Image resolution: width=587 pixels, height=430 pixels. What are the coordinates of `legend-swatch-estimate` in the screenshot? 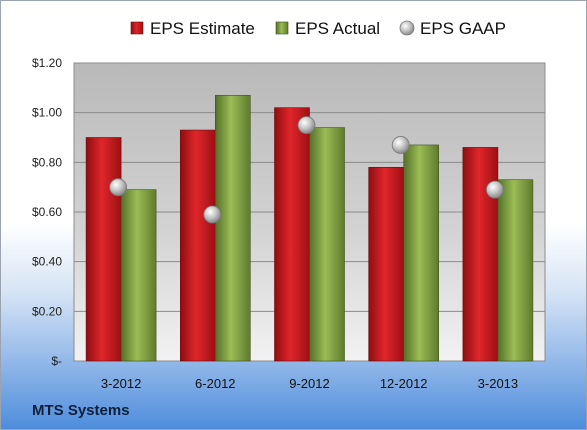 It's located at (137, 28).